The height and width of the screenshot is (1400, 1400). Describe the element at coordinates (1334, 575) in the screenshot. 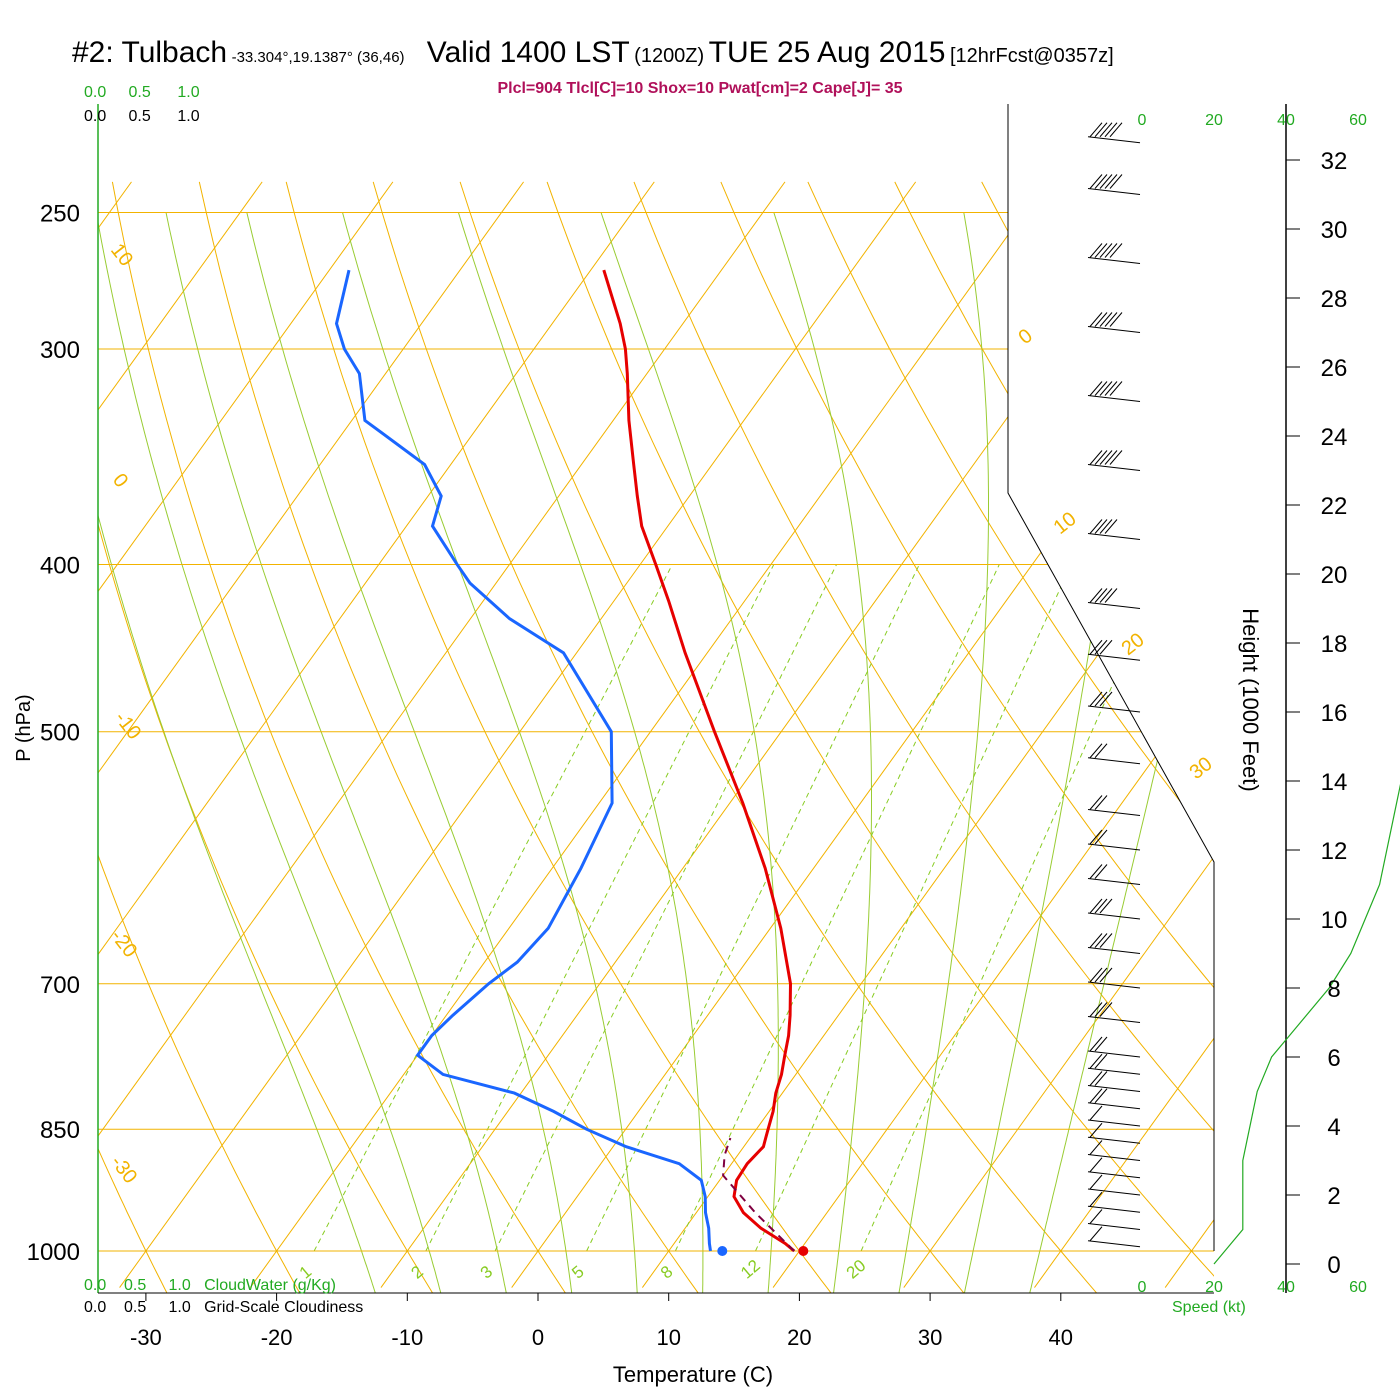

I see `height-tick-label: 20` at that location.